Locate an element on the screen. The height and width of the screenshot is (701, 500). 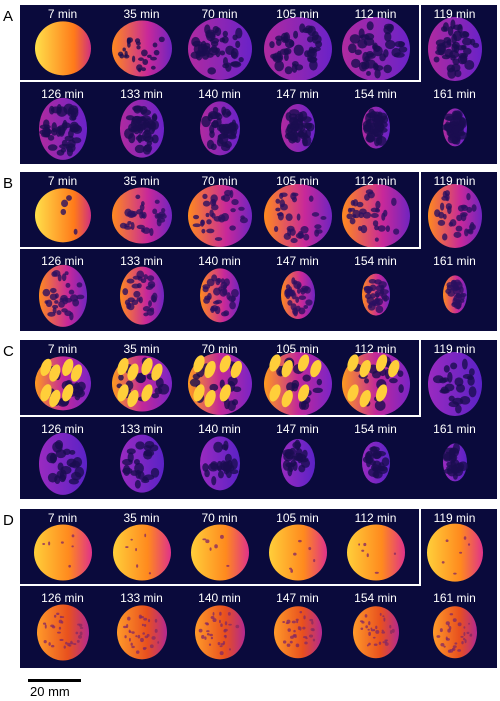
time-label: 70 min is located at coordinates (219, 14).